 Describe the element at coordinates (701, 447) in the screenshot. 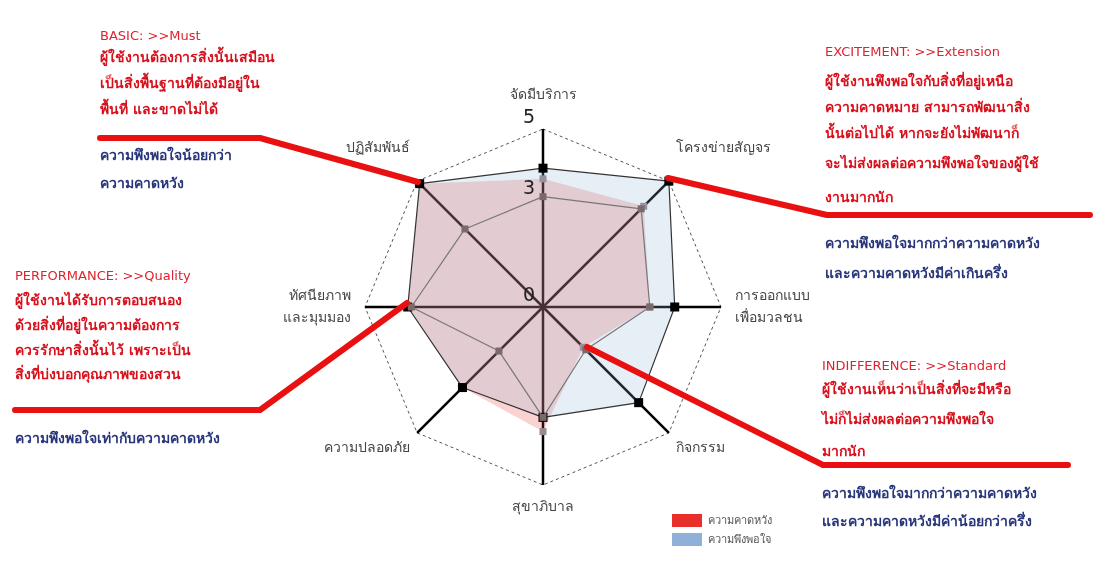

I see `spoke-label: กิจกรรม` at that location.